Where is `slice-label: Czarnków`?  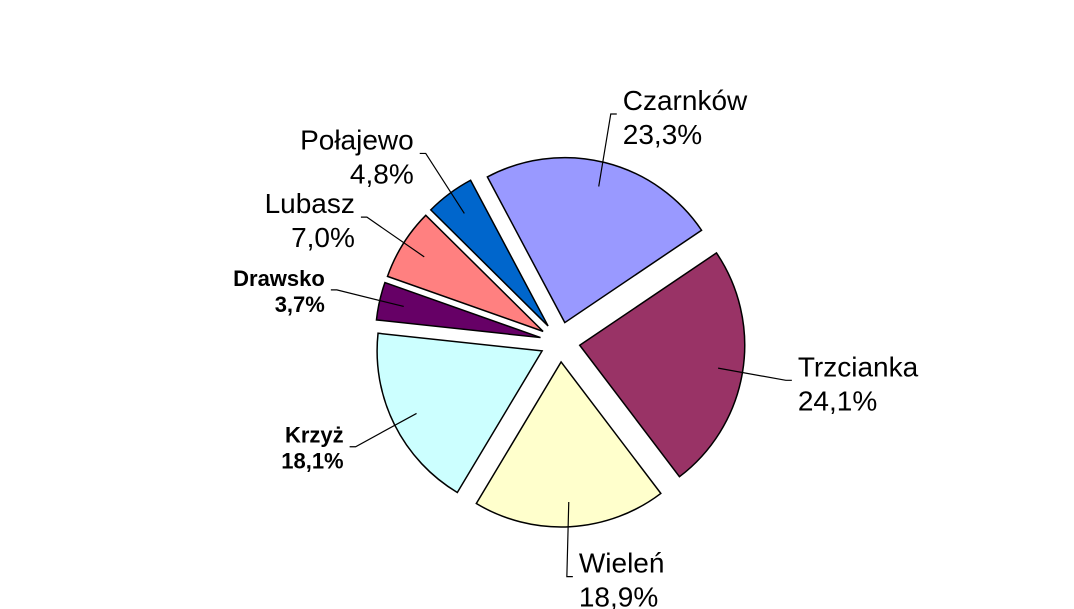
slice-label: Czarnków is located at coordinates (685, 100).